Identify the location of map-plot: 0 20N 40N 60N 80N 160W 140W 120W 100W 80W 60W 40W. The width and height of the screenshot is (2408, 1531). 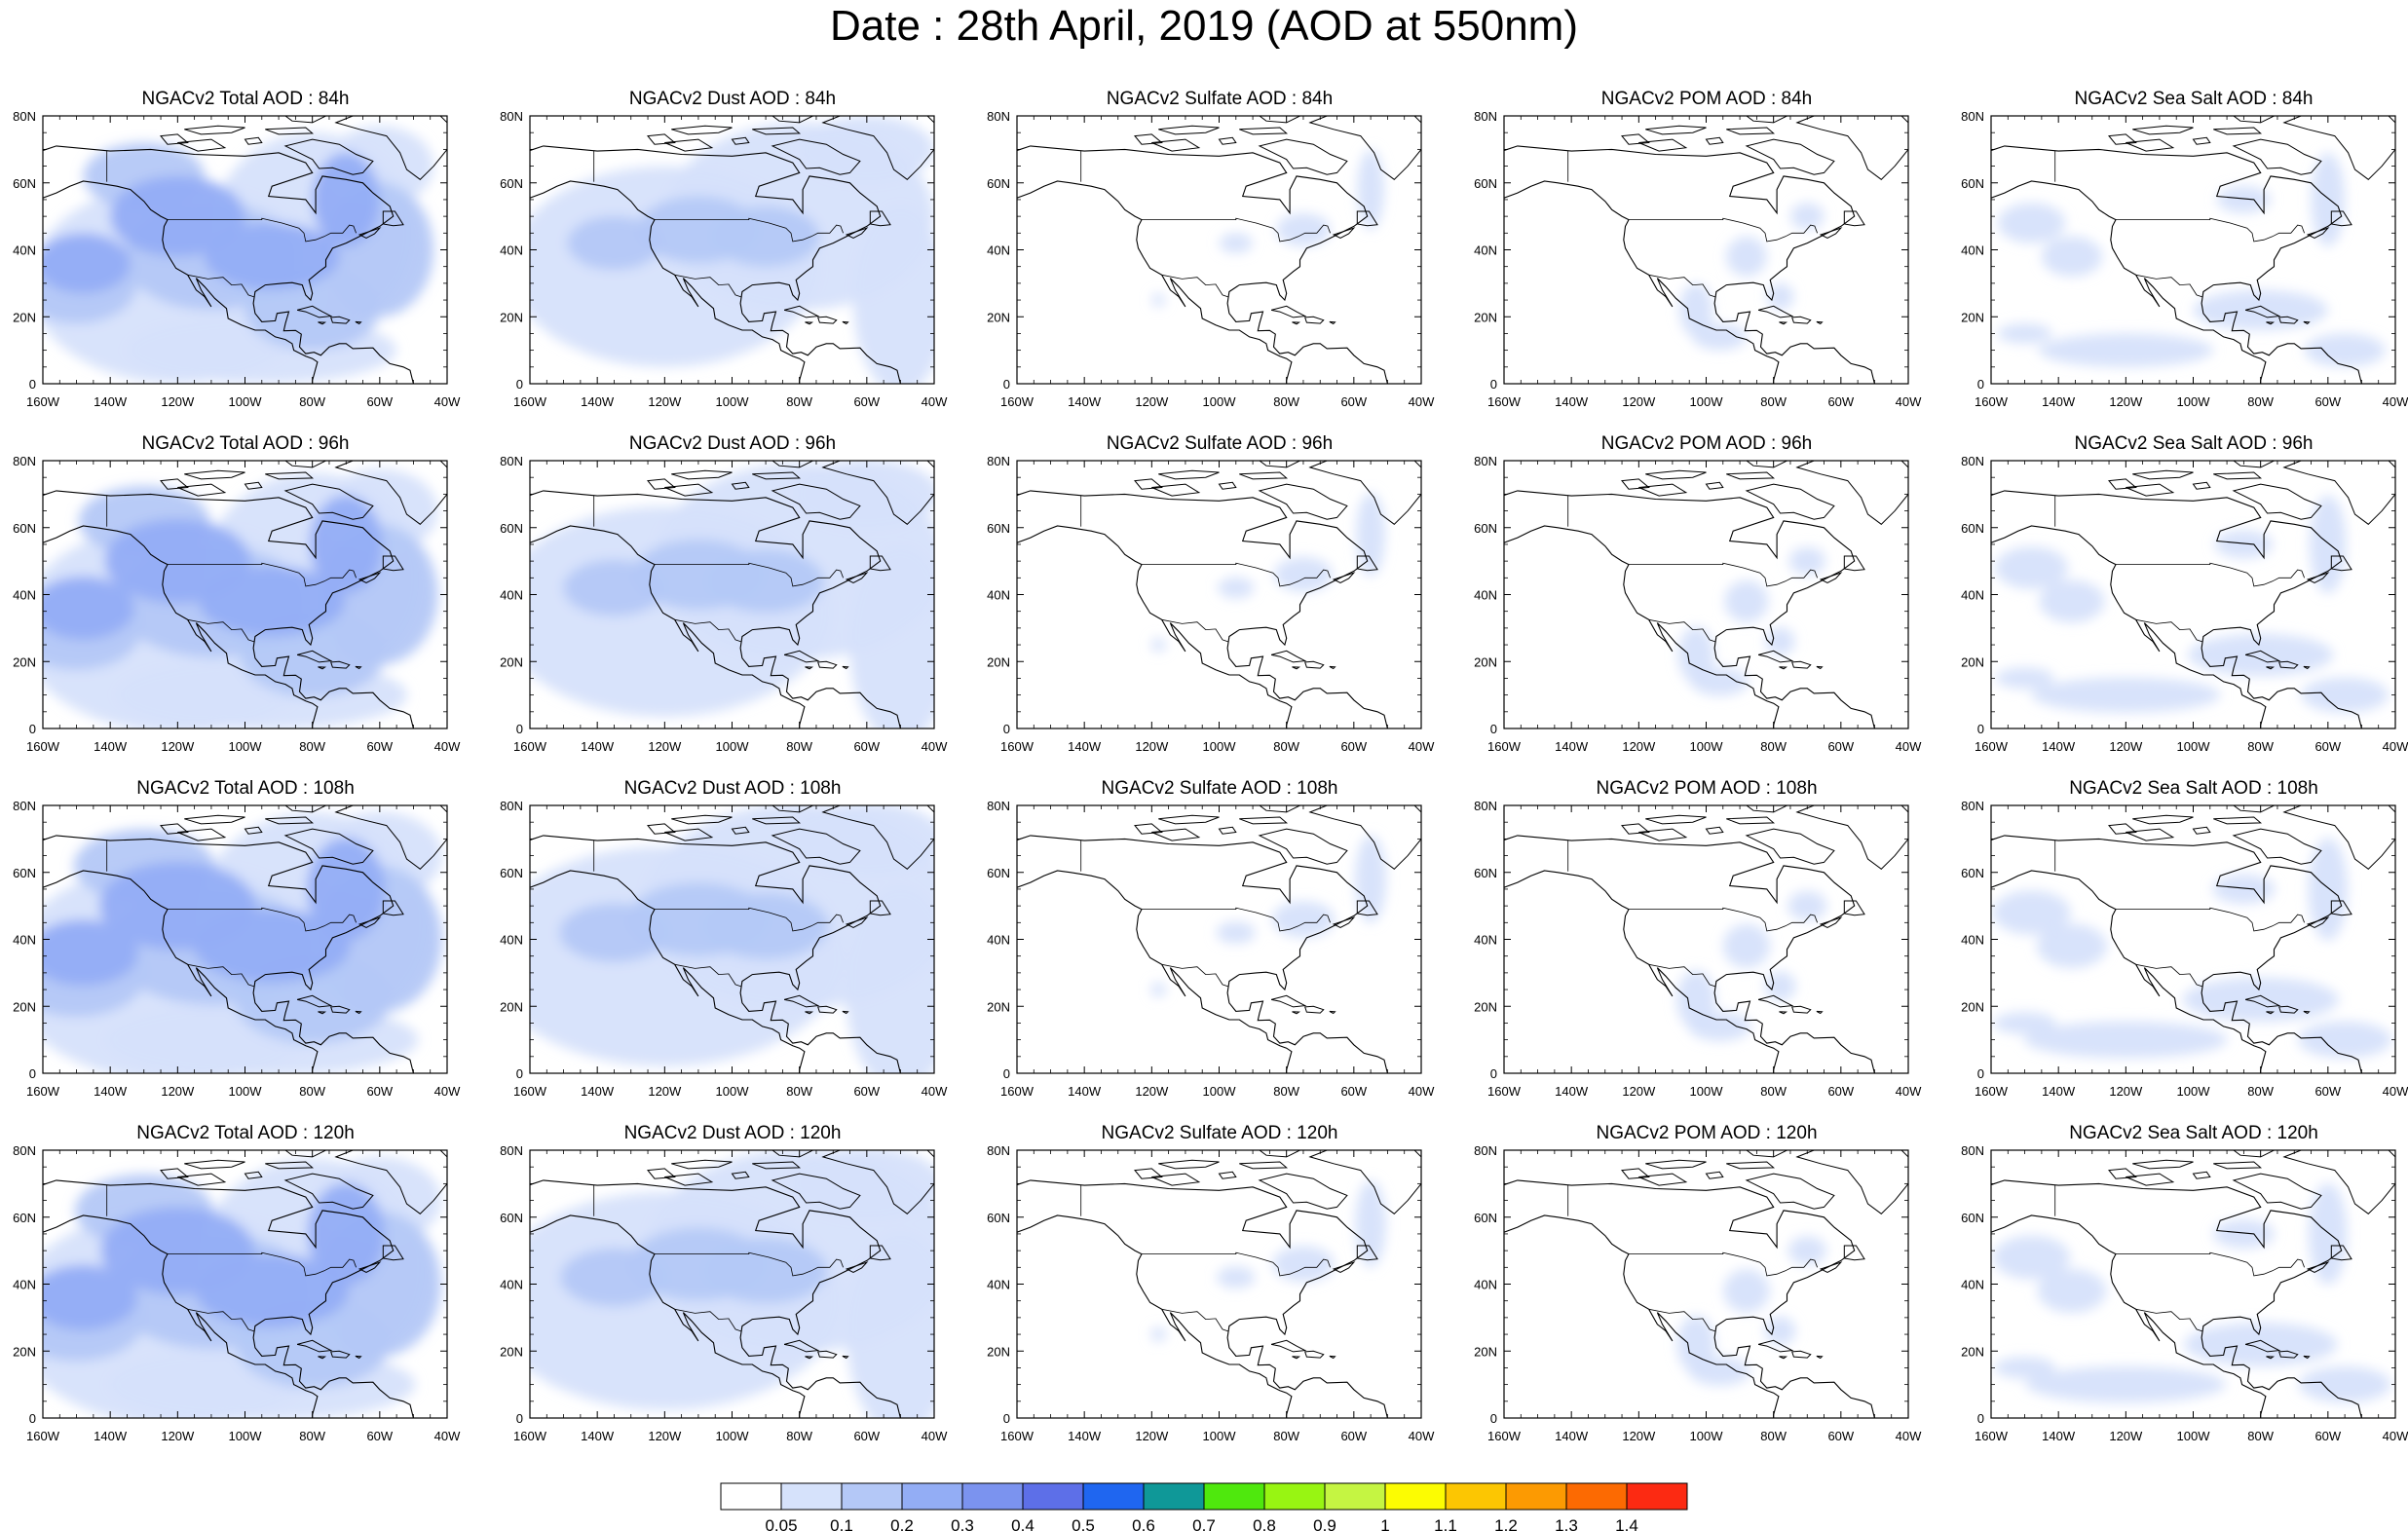
(1211, 949).